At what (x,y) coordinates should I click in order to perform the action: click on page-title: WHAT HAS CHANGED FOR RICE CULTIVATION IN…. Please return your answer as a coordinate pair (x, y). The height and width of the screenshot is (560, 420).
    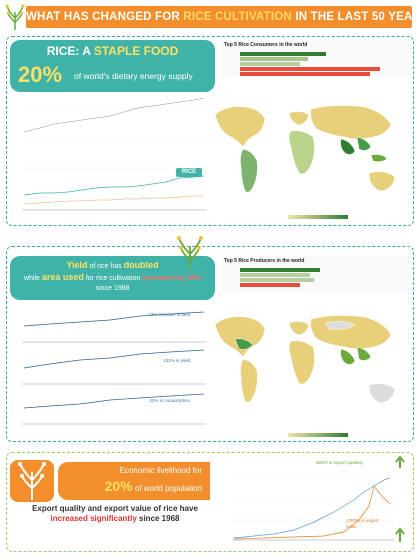
    Looking at the image, I should click on (223, 17).